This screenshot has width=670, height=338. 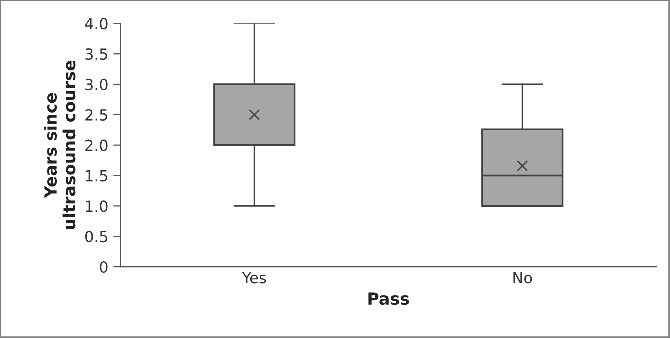 I want to click on y-tick-label: 1.0, so click(x=97, y=206).